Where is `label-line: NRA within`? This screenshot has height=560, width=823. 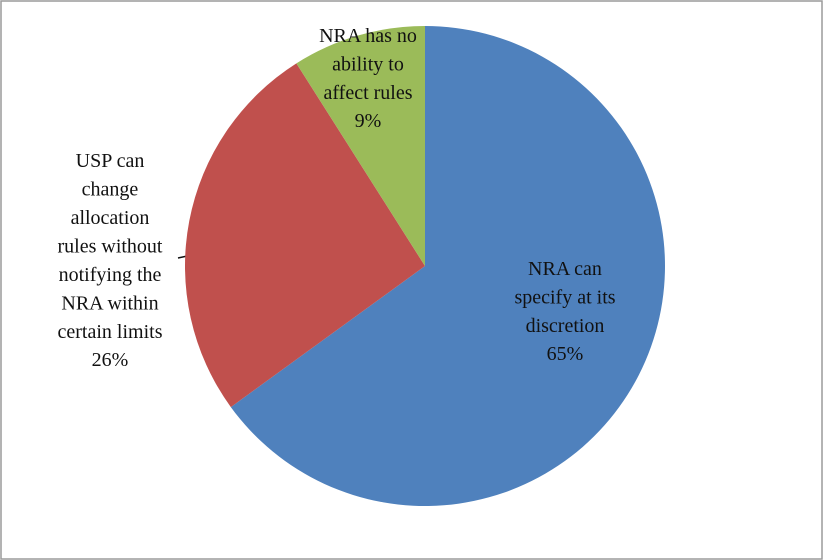 label-line: NRA within is located at coordinates (109, 303).